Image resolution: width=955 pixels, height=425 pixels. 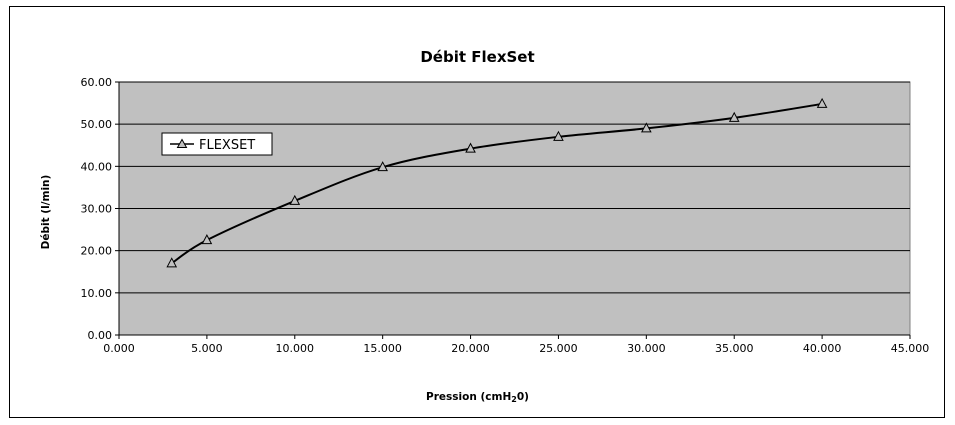 I want to click on y-tick-labels: 0.00 10.00 20.00 30.00 40.00 50.00 60.00, so click(x=97, y=209).